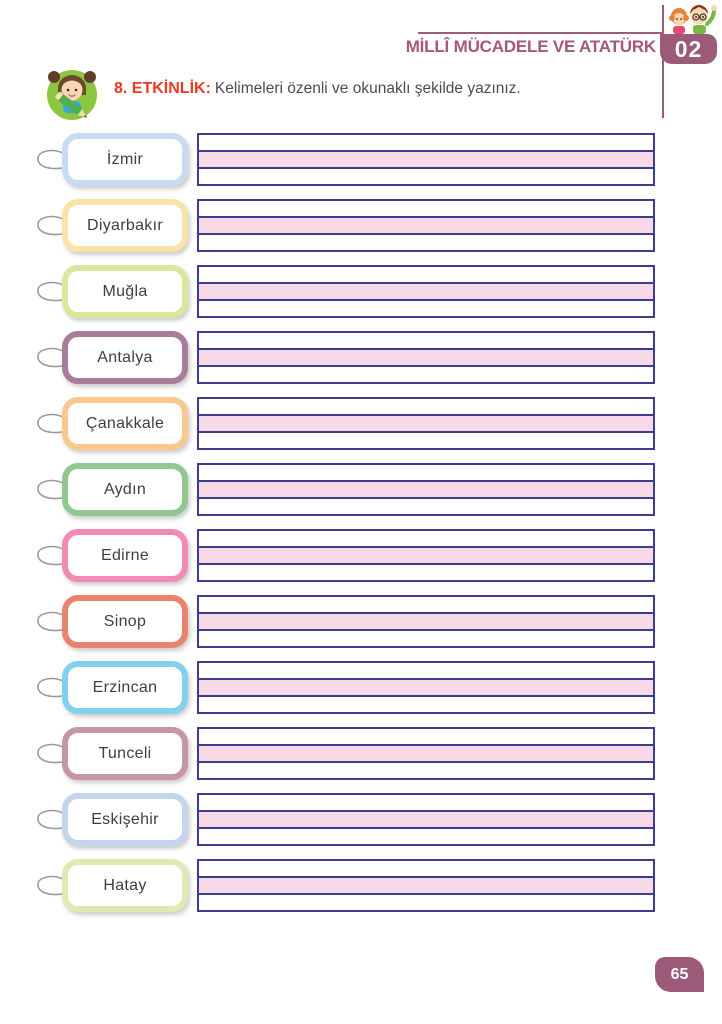 Image resolution: width=722 pixels, height=1024 pixels. I want to click on word-tag: Aydın, so click(125, 489).